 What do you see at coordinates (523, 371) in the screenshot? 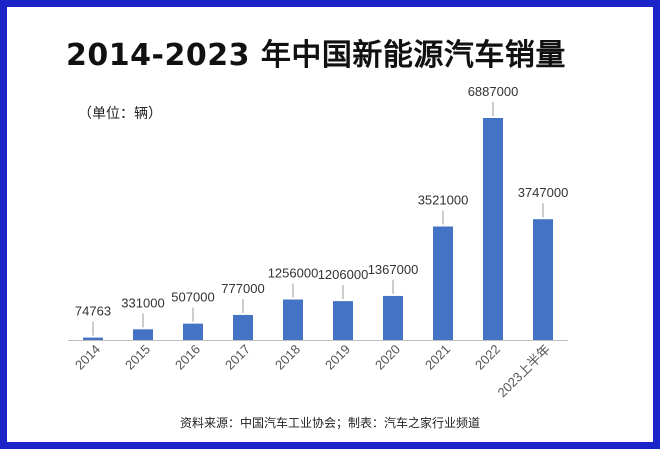
I see `x-tick-label: 2023上半年` at bounding box center [523, 371].